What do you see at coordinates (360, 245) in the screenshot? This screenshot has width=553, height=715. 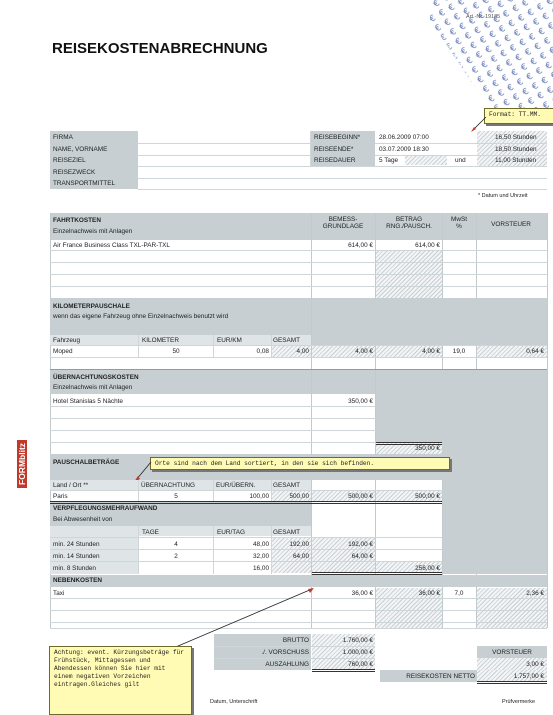 I see `fahrtkosten-row1-bemess: 614,00 €` at bounding box center [360, 245].